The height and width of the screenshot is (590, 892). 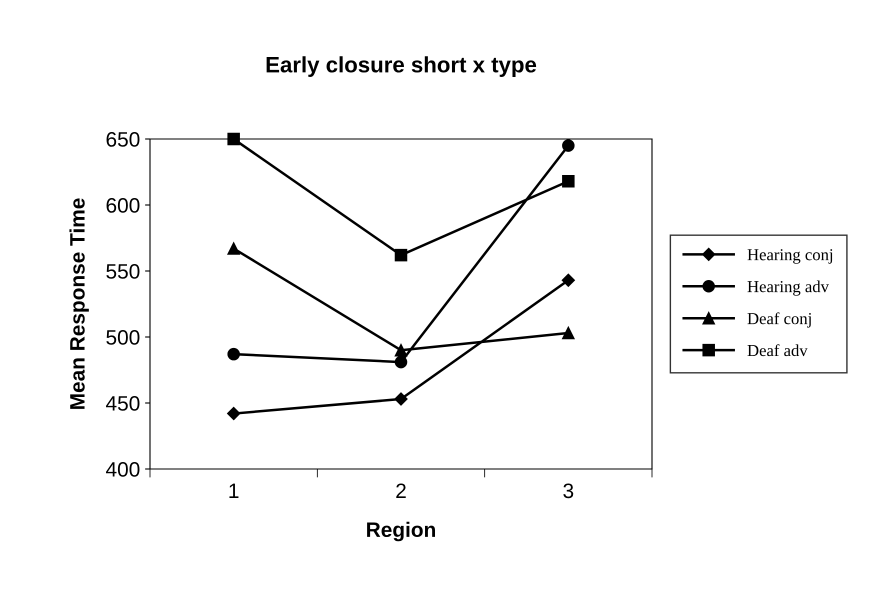 I want to click on x-axis-title: Region, so click(x=401, y=532).